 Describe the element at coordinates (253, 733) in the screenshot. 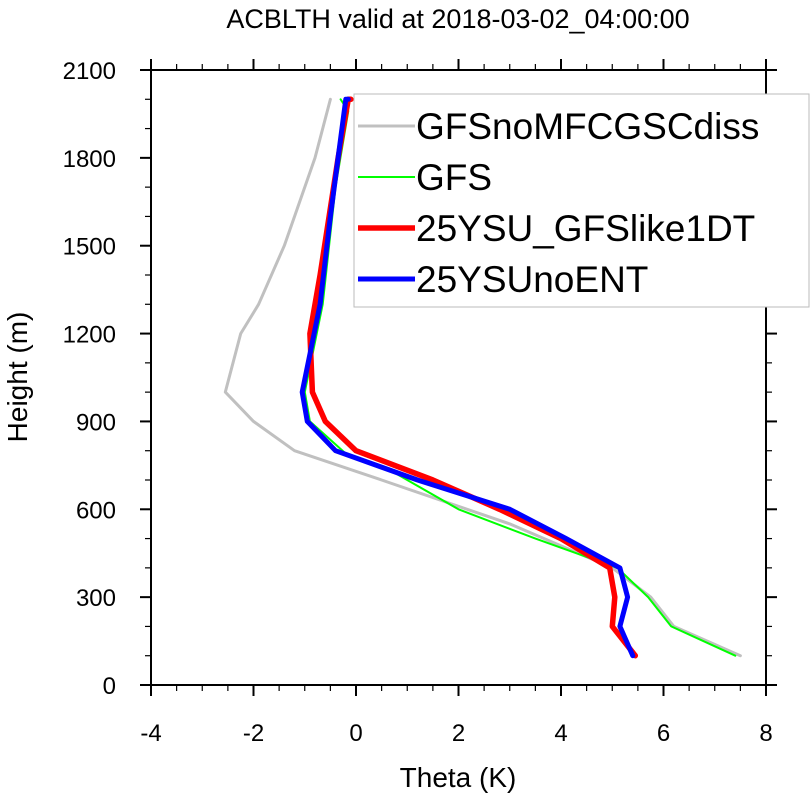

I see `x-tick-label: -2` at that location.